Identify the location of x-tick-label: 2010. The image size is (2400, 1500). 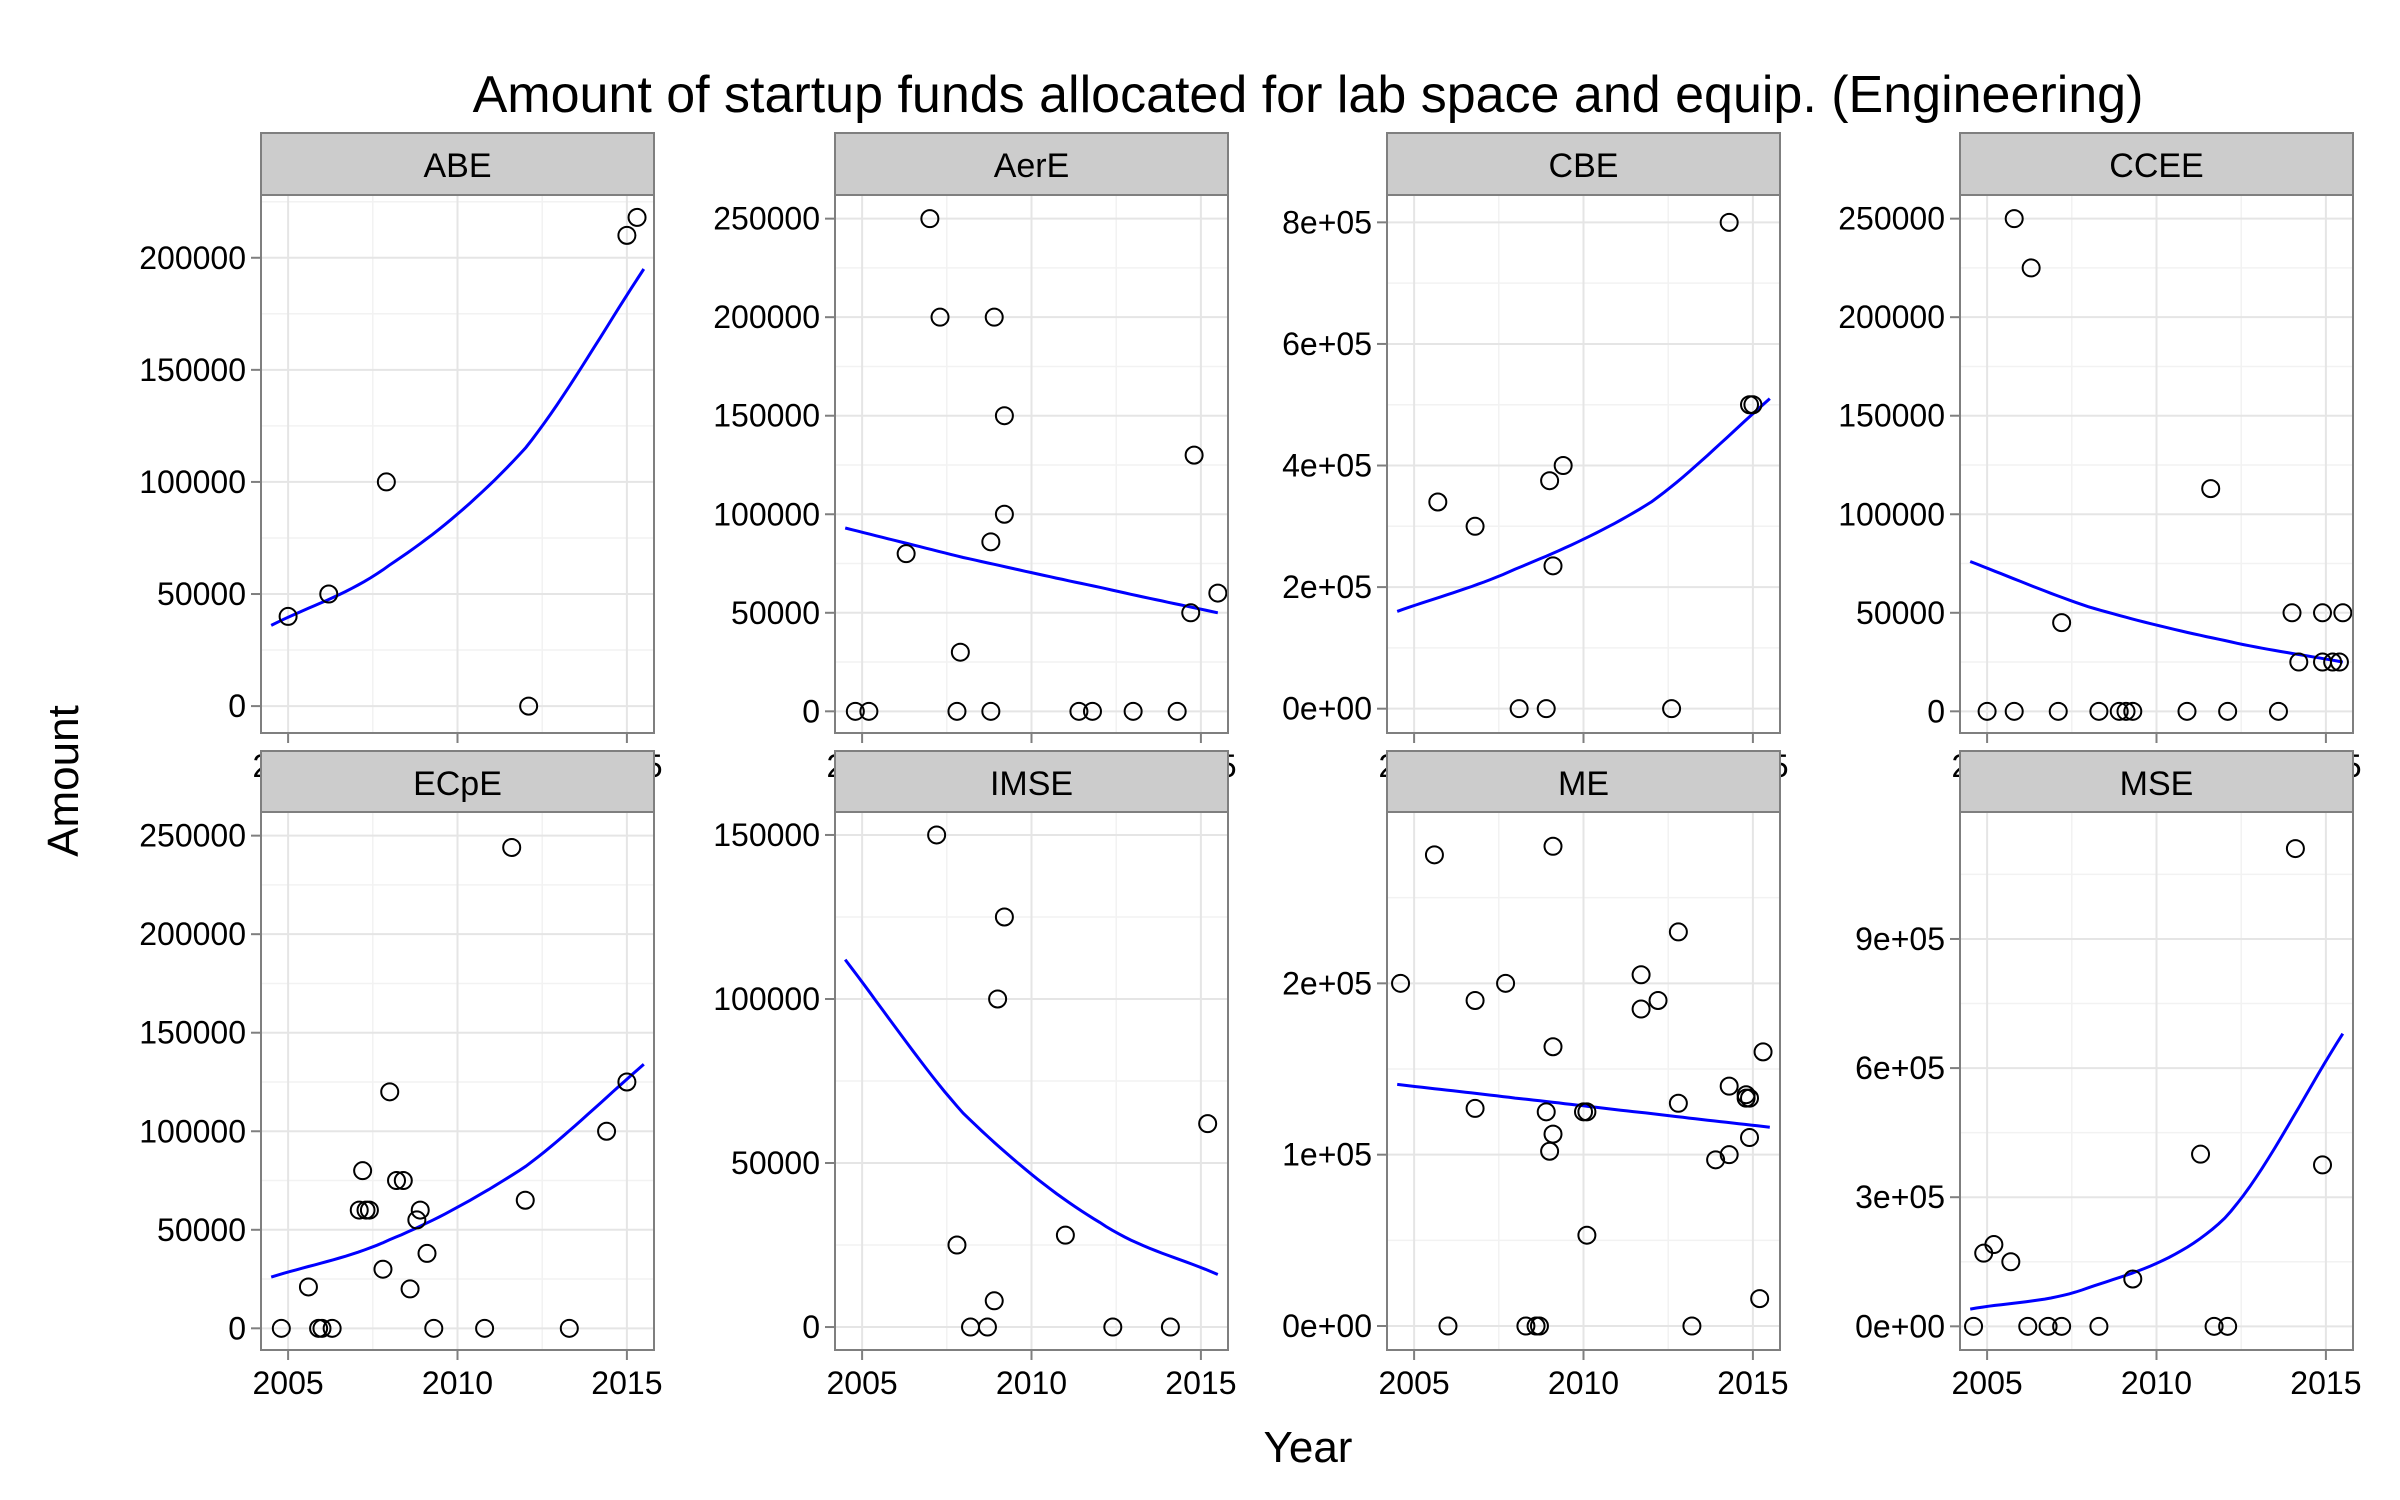
(1583, 1383).